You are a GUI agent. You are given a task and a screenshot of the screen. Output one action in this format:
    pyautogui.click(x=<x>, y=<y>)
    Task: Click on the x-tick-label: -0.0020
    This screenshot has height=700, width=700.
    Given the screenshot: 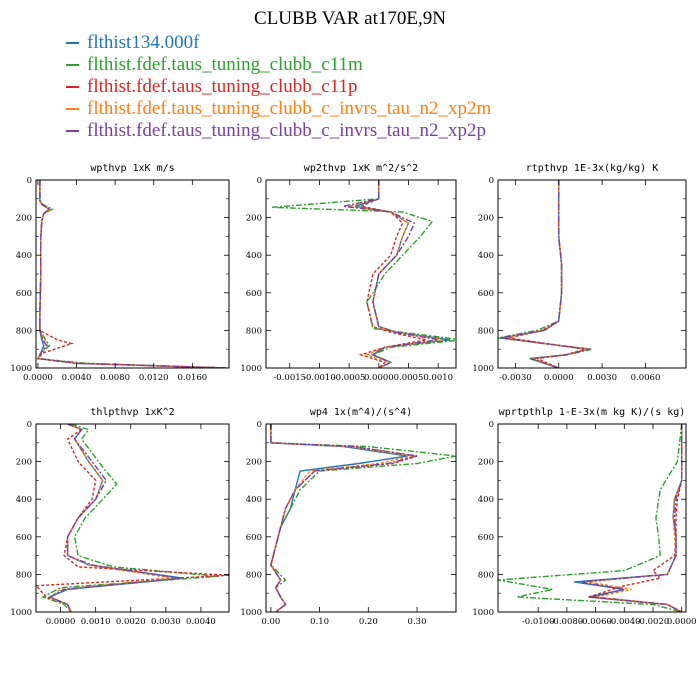 What is the action you would take?
    pyautogui.click(x=653, y=622)
    